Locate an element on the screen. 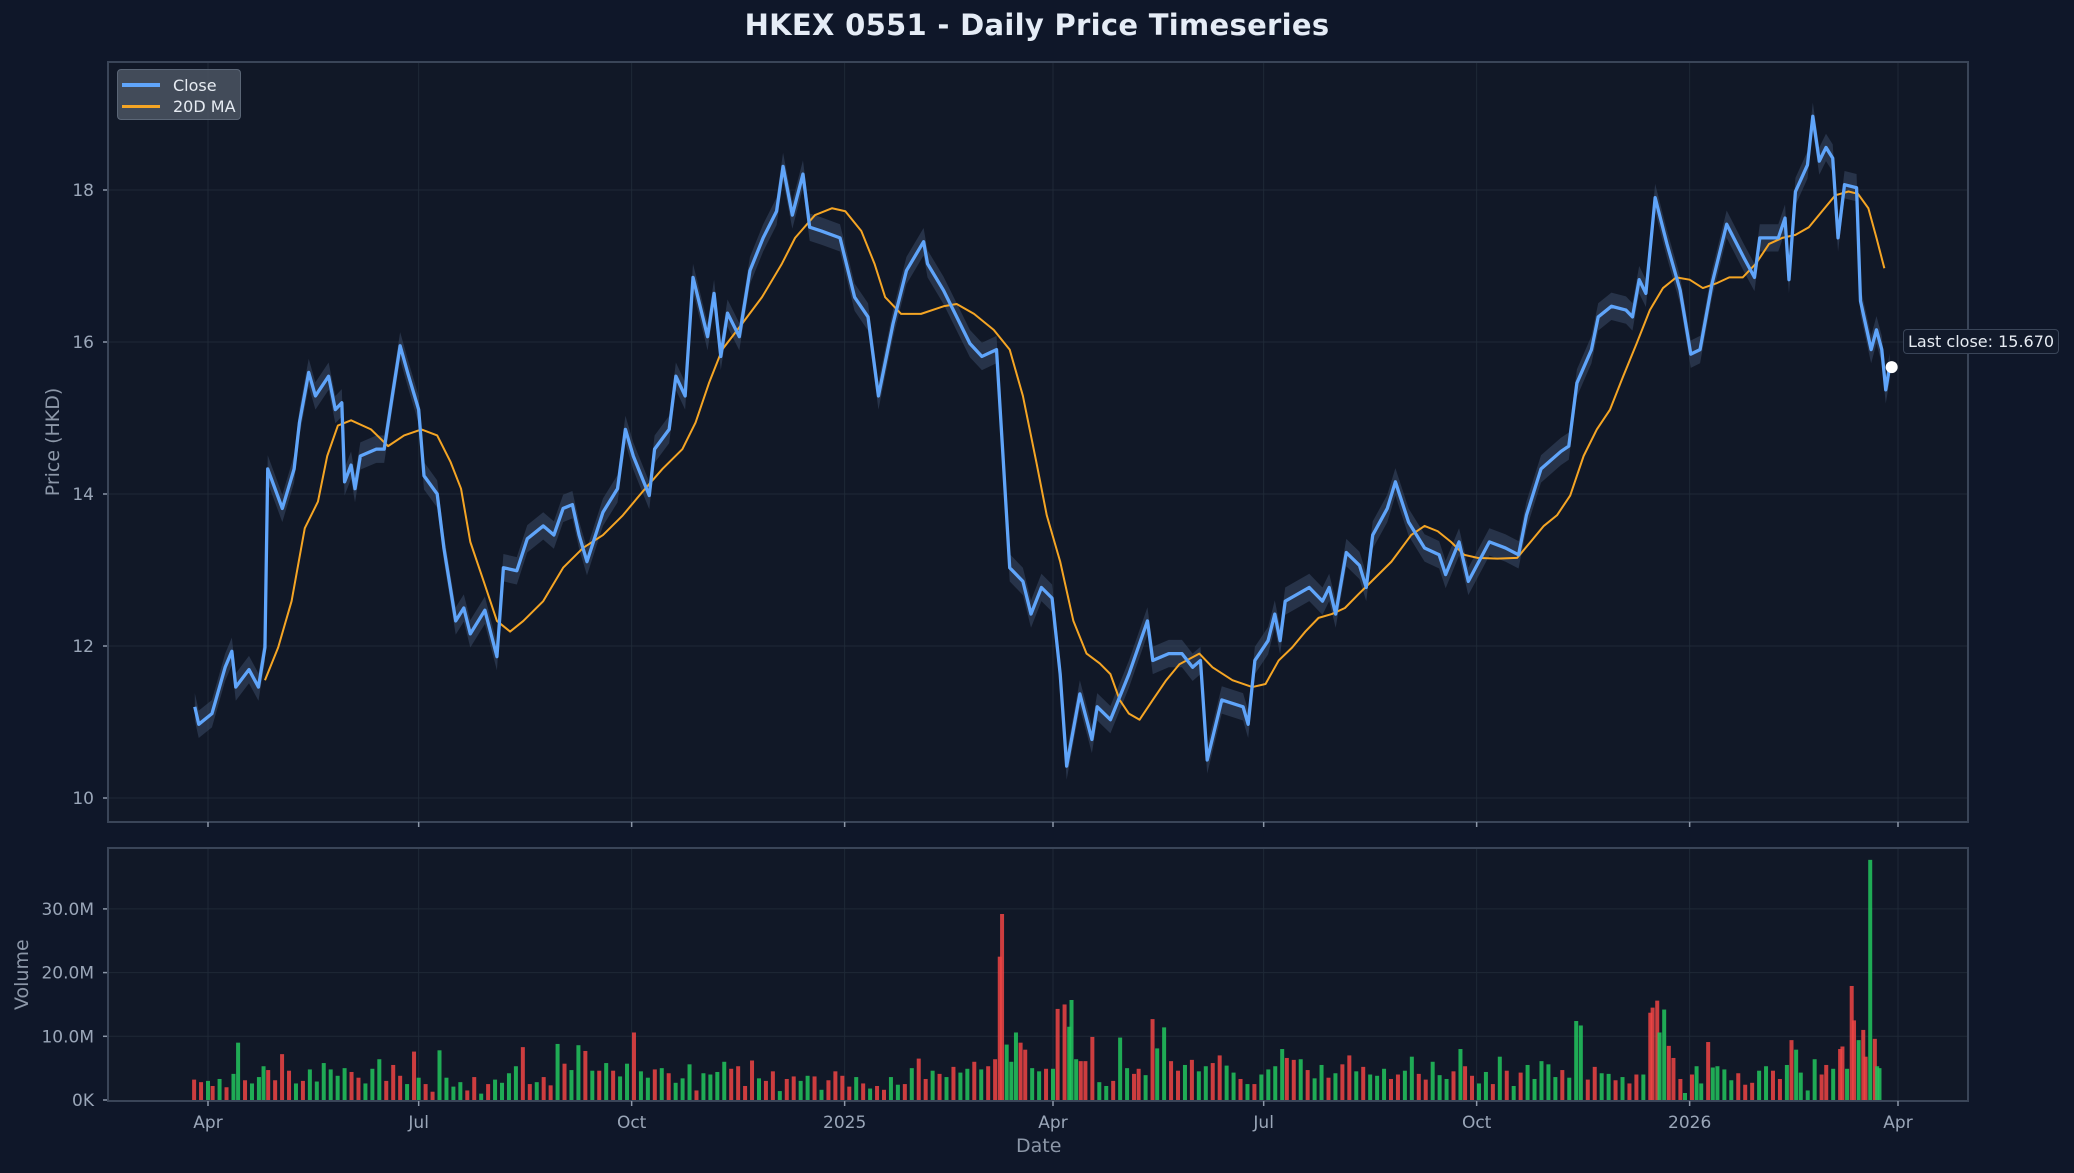  legend: Close 20D MA is located at coordinates (179, 94).